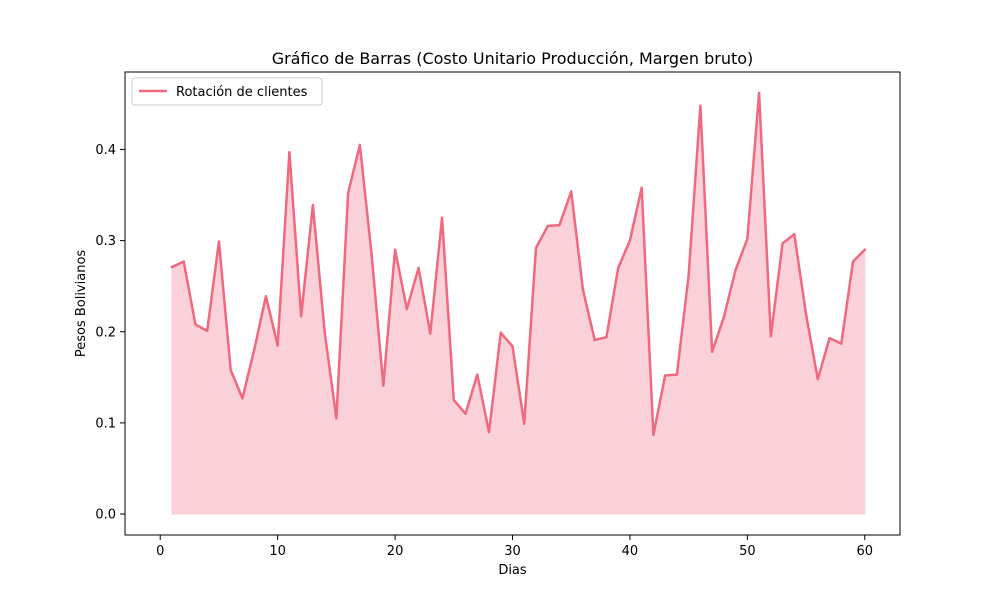 The width and height of the screenshot is (1000, 605). I want to click on y-axis-label: Pesos Bolivianos, so click(81, 304).